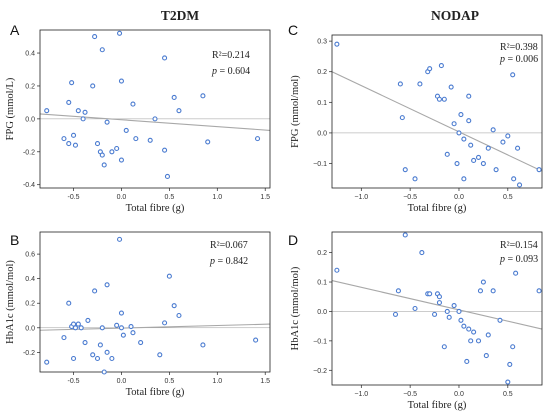  Describe the element at coordinates (508, 197) in the screenshot. I see `x-tick-label: 0.5` at that location.